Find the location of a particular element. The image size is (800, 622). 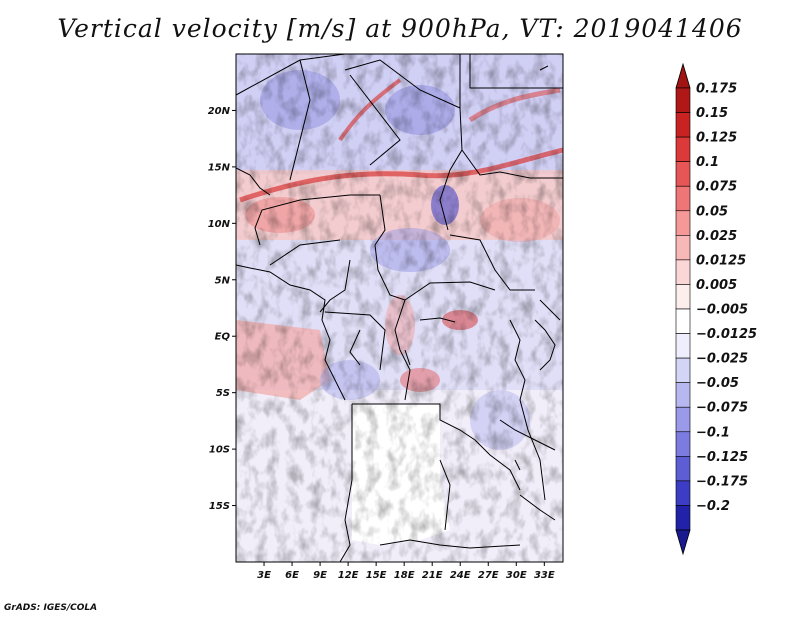

colorbar-label: 0.05 is located at coordinates (712, 211).